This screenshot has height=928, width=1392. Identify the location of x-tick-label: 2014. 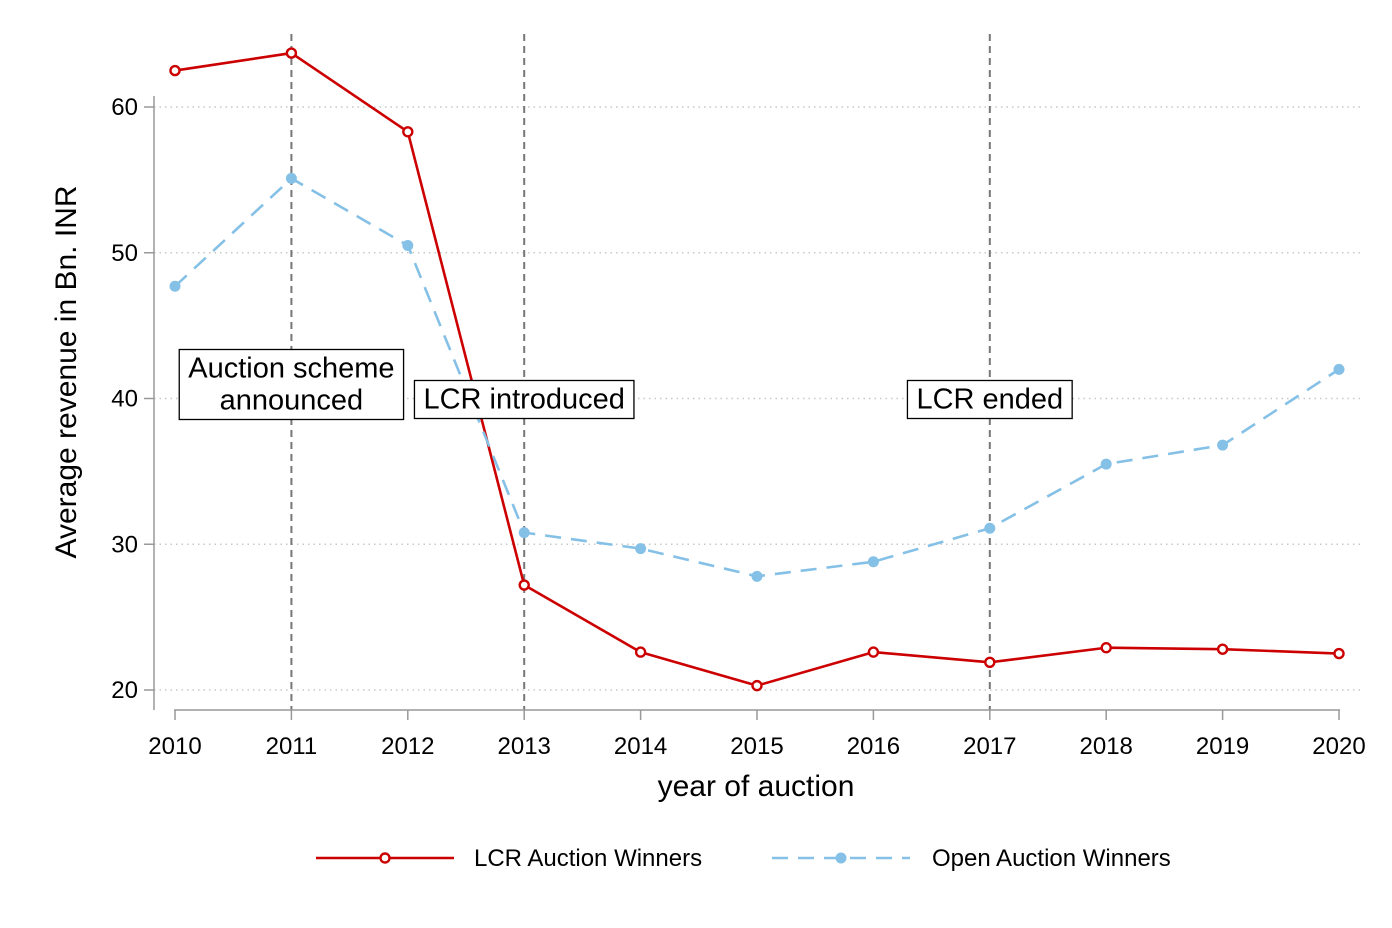
(640, 746).